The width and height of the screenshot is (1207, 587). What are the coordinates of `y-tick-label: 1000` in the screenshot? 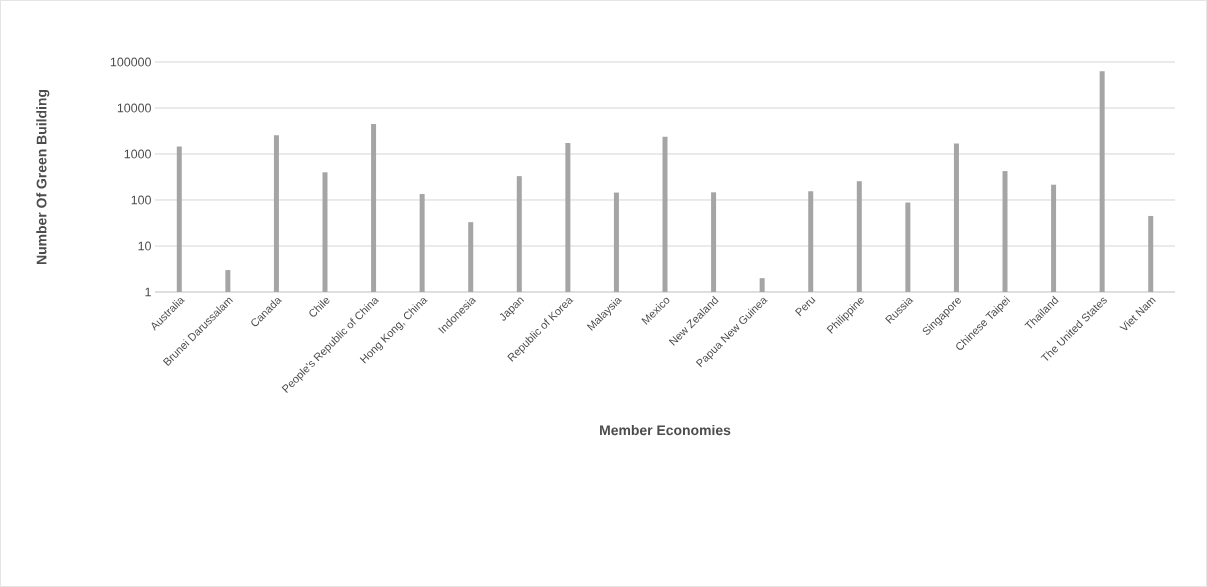 It's located at (137, 154).